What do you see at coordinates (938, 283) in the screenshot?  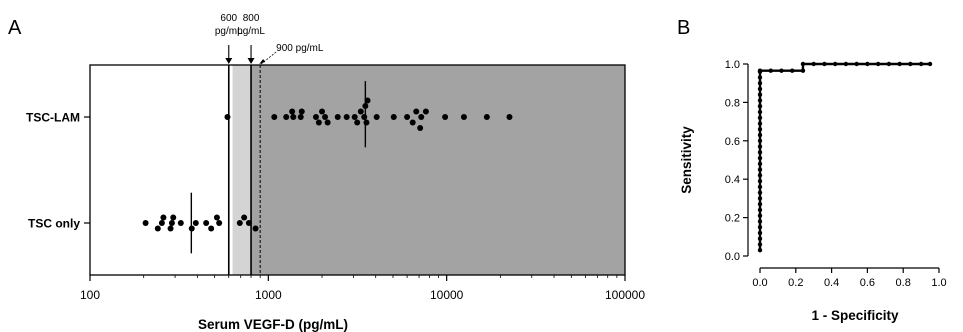 I see `x-tick-label-1.0: 1.0` at bounding box center [938, 283].